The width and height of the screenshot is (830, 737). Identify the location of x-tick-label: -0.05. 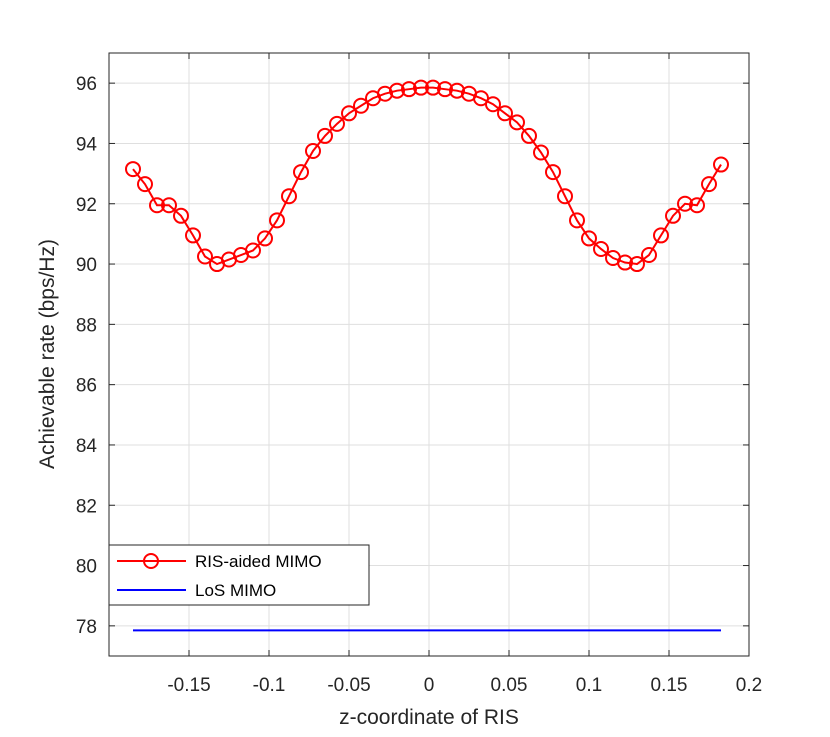
(348, 685).